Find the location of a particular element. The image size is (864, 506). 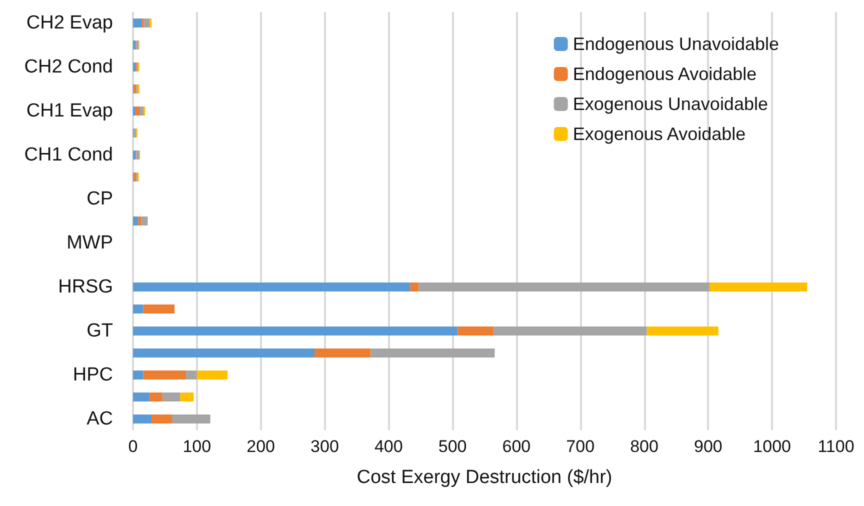

x-tick-label: 900 is located at coordinates (708, 446).